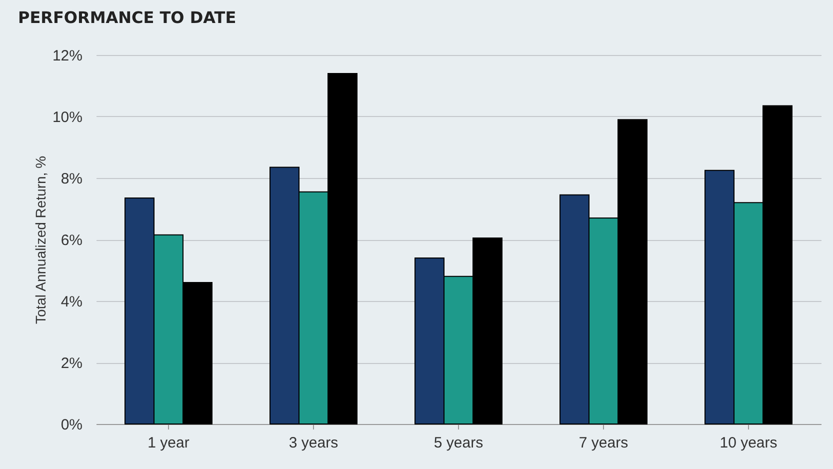  I want to click on chart-title: PERFORMANCE TO DATE, so click(127, 17).